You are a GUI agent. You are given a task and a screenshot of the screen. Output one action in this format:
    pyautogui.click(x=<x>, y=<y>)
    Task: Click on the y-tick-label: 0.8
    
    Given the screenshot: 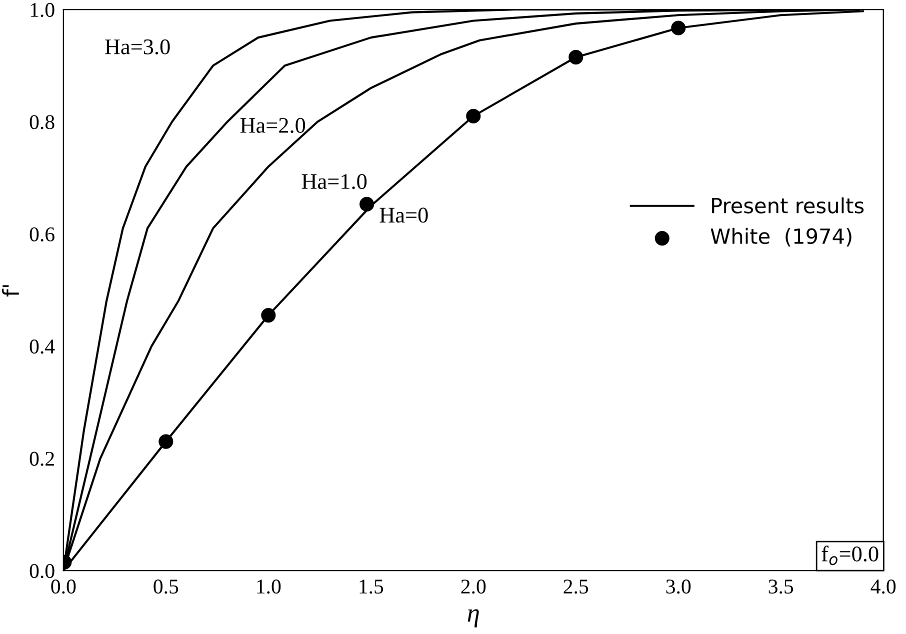 What is the action you would take?
    pyautogui.click(x=42, y=122)
    